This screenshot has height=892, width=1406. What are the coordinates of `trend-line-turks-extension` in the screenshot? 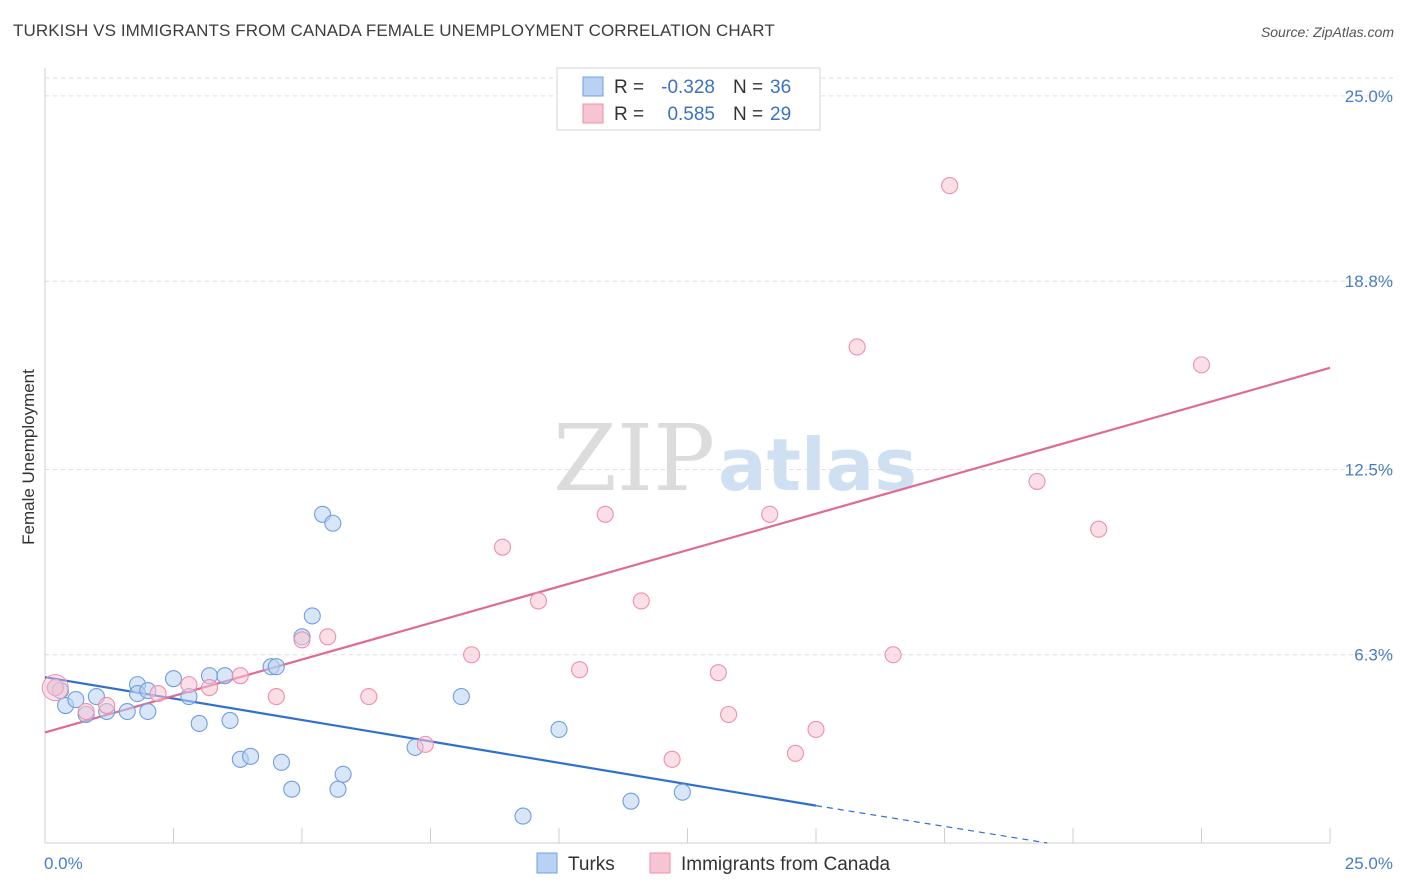 It's located at (931, 824).